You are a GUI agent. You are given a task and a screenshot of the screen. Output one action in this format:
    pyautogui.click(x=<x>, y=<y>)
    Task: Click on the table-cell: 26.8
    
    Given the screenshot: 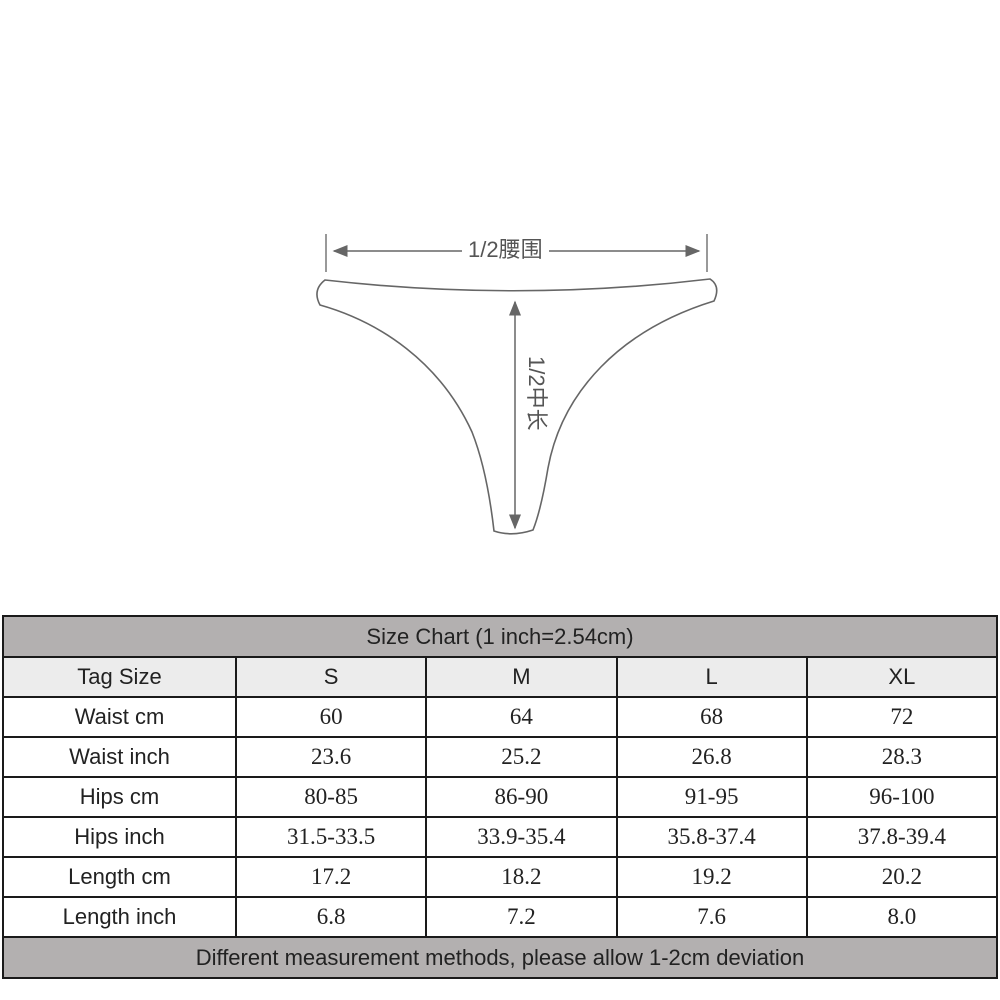 What is the action you would take?
    pyautogui.click(x=711, y=757)
    